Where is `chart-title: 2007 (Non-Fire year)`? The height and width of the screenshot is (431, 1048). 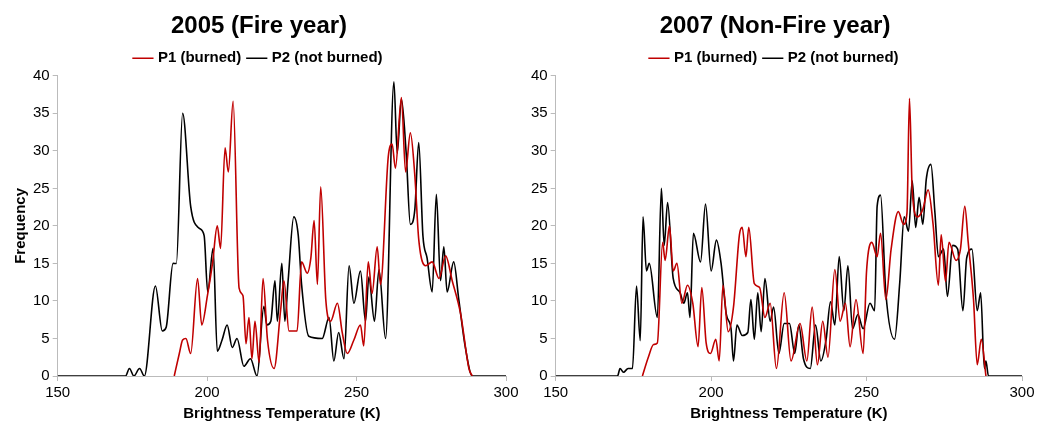 chart-title: 2007 (Non-Fire year) is located at coordinates (775, 25).